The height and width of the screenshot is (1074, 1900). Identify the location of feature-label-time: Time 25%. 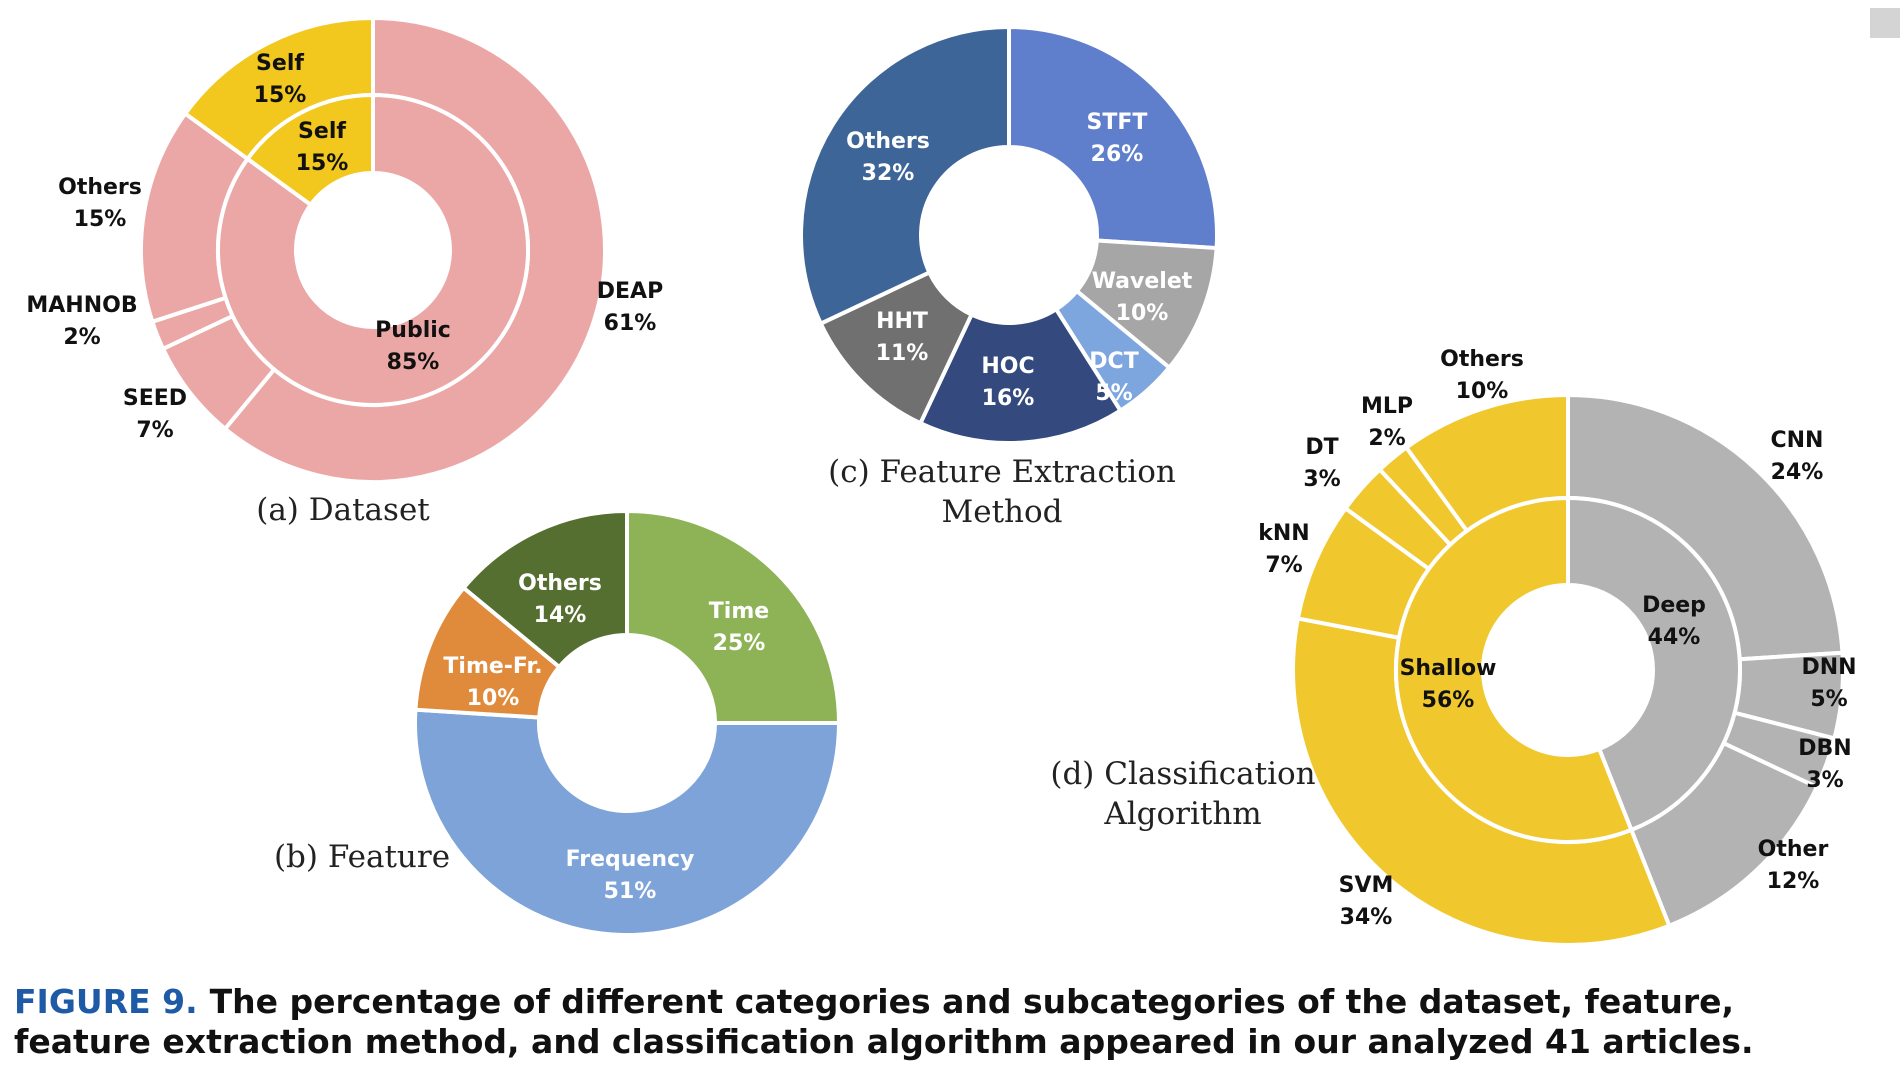
(739, 627).